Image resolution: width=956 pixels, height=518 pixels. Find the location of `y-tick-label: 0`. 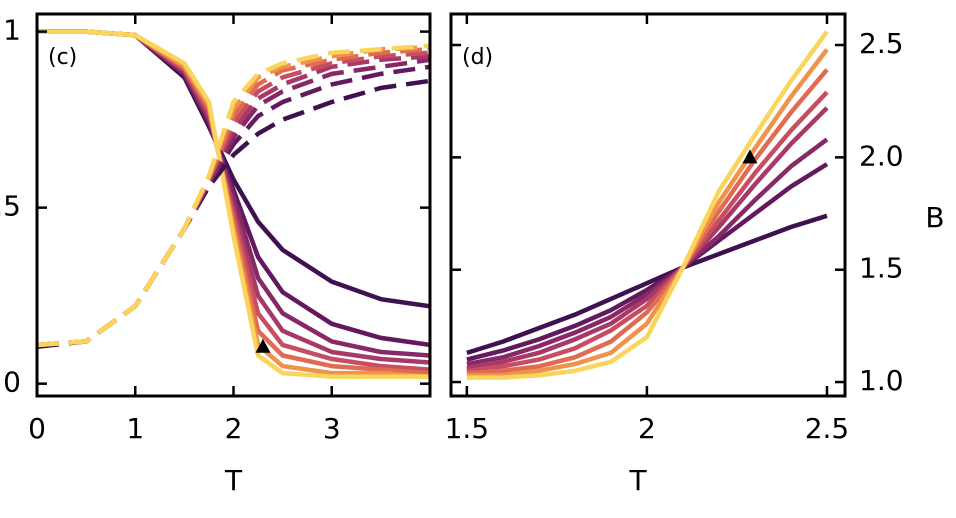

y-tick-label: 0 is located at coordinates (12, 382).